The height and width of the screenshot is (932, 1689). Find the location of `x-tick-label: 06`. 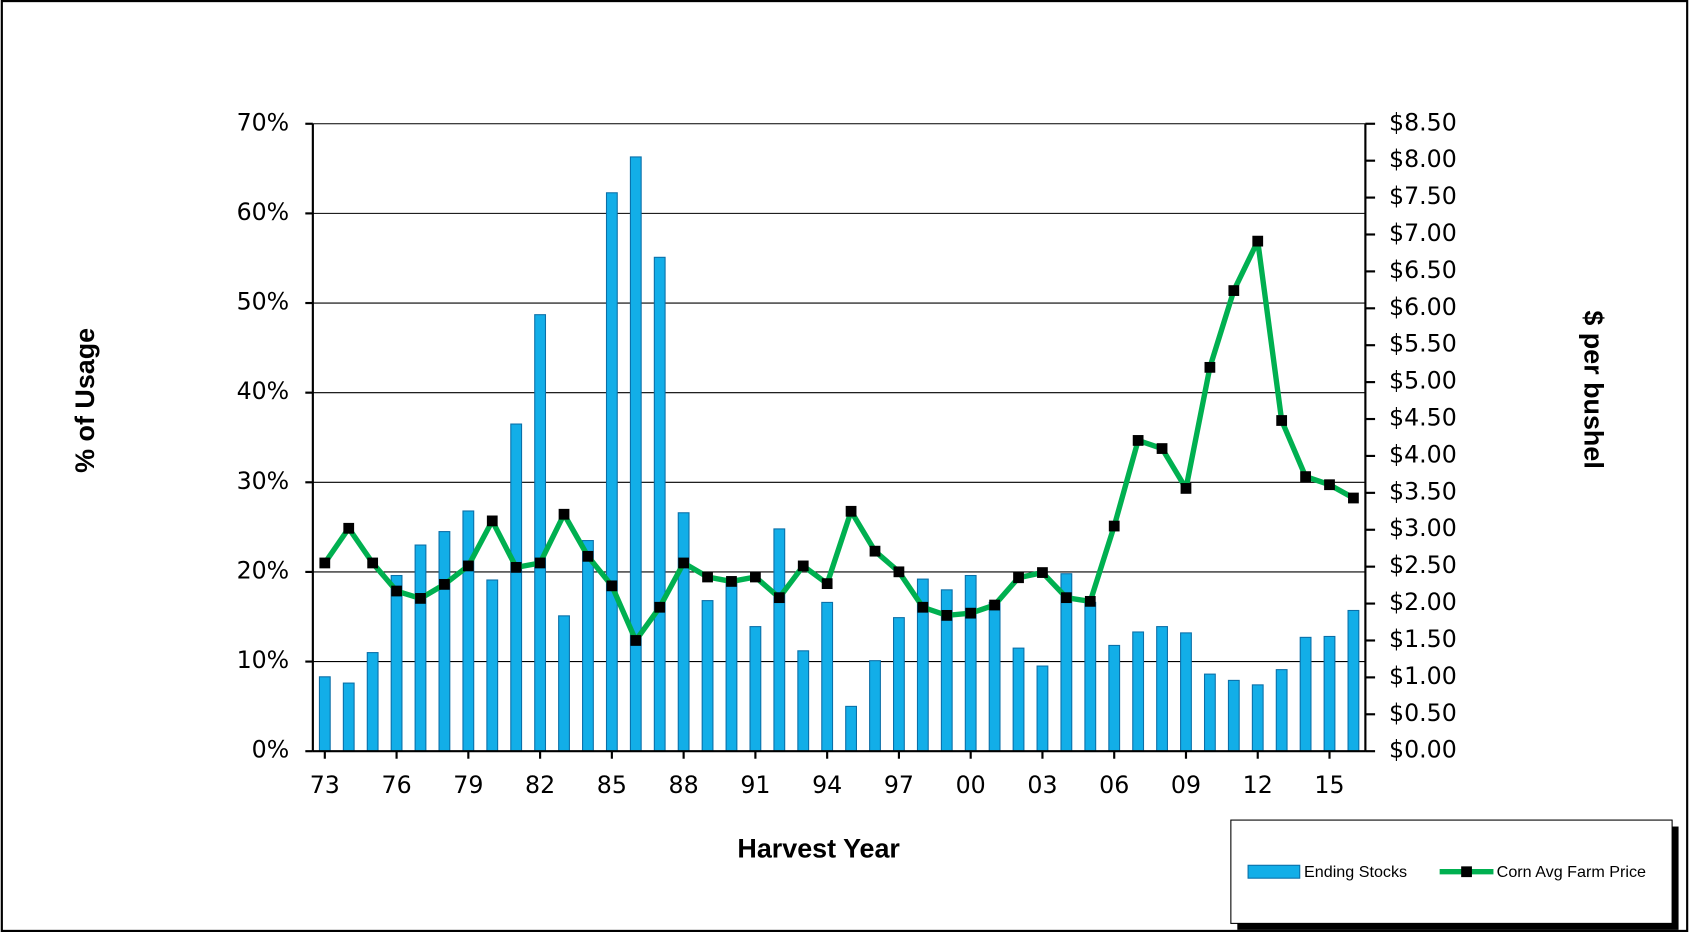

x-tick-label: 06 is located at coordinates (1114, 785).